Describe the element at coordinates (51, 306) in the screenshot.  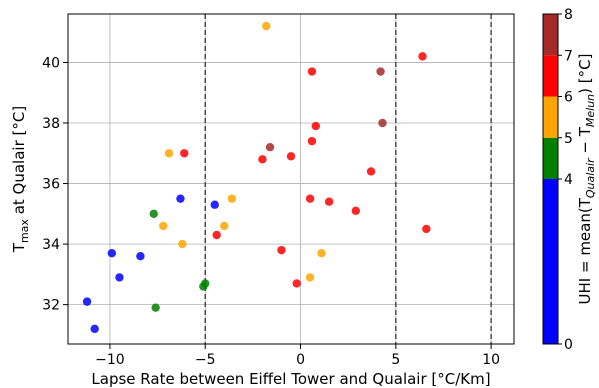
I see `y-tick-label: 32` at that location.